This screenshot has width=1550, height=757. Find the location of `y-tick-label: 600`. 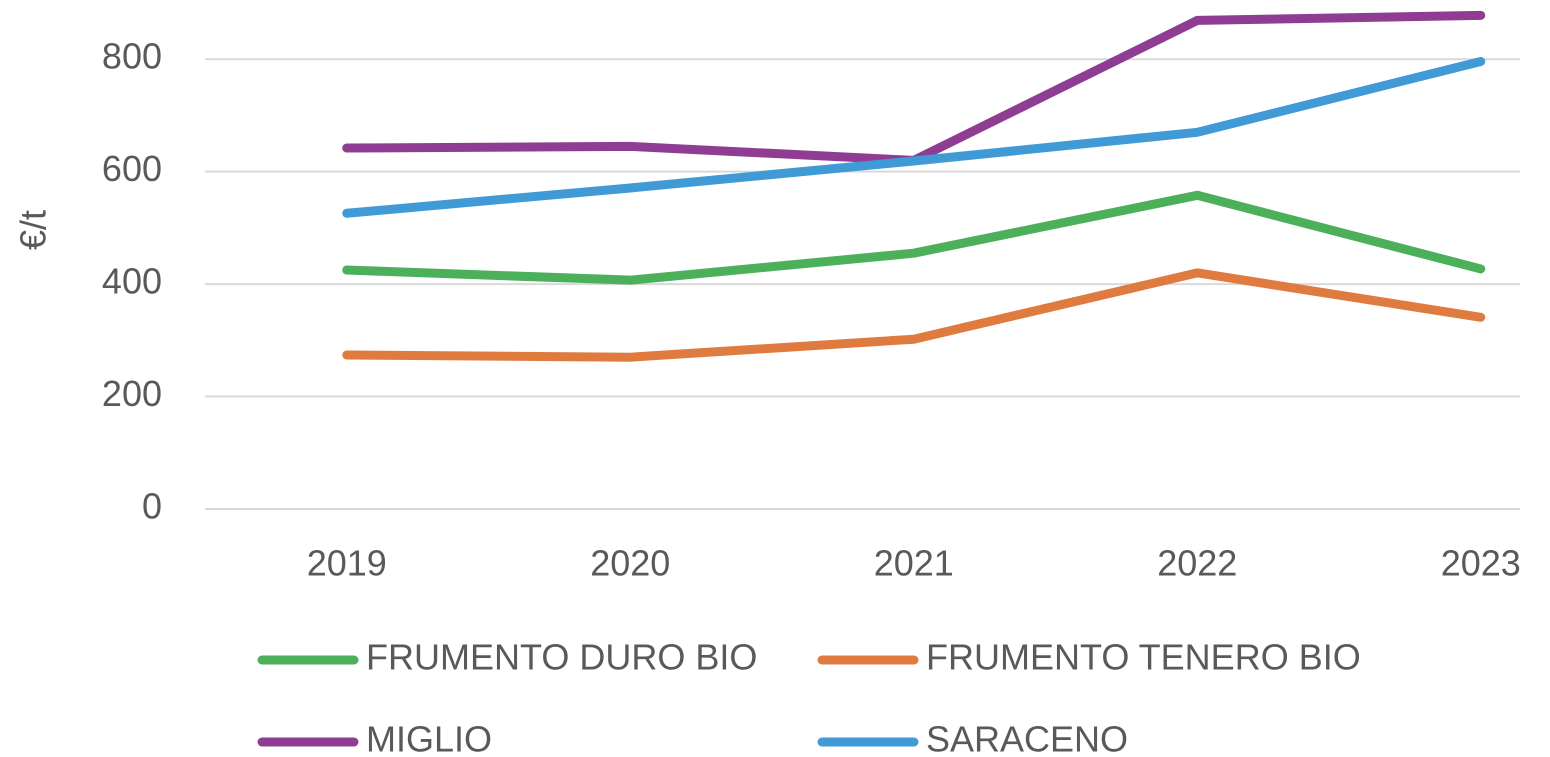

y-tick-label: 600 is located at coordinates (132, 168).